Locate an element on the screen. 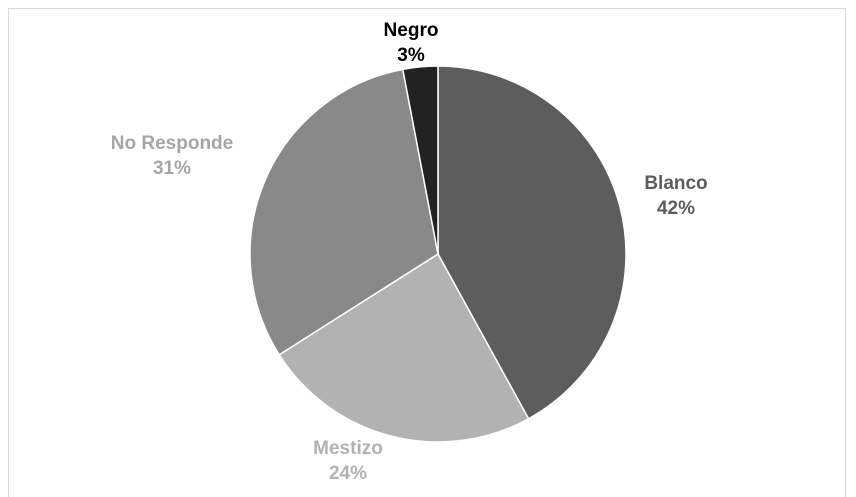 The height and width of the screenshot is (497, 856). slice-percent-negro: 3% is located at coordinates (411, 55).